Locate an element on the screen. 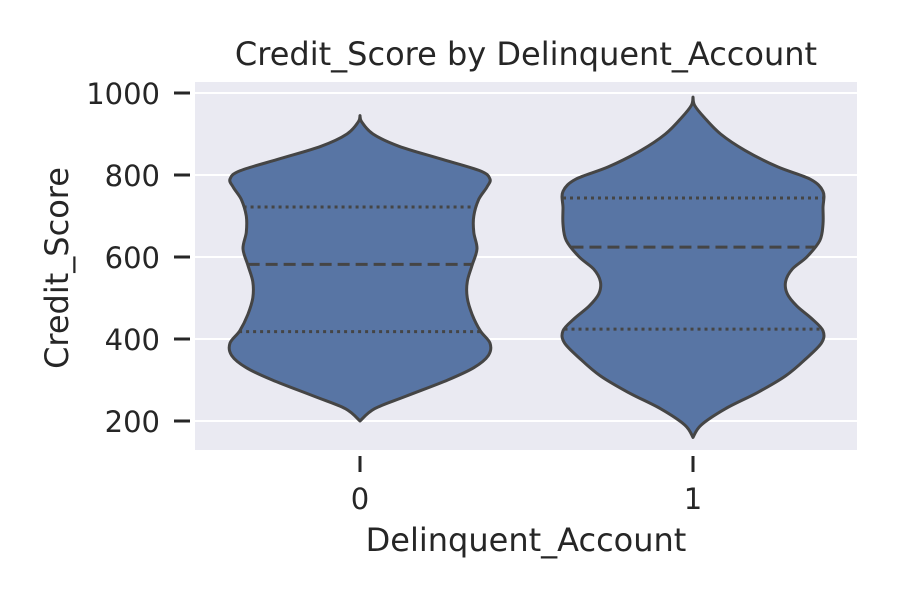 Image resolution: width=900 pixels, height=600 pixels. x-tick-label: 0 is located at coordinates (360, 499).